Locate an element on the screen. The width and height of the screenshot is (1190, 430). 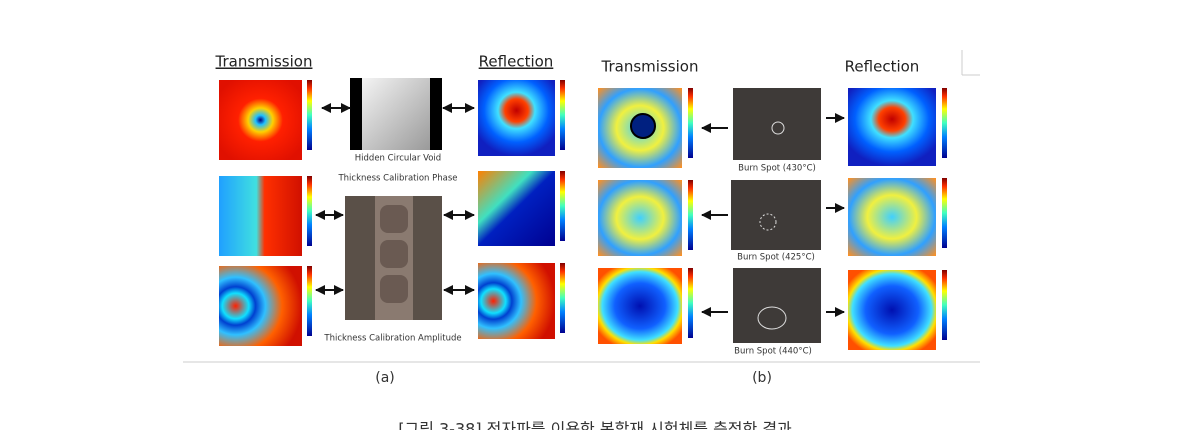
xray-image is located at coordinates (396, 114).